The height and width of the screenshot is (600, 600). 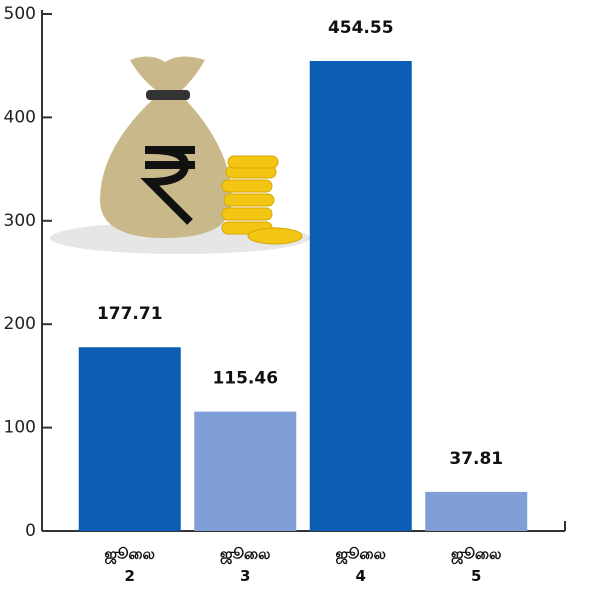 What do you see at coordinates (361, 565) in the screenshot?
I see `x-tick-label: ஜூலை 4` at bounding box center [361, 565].